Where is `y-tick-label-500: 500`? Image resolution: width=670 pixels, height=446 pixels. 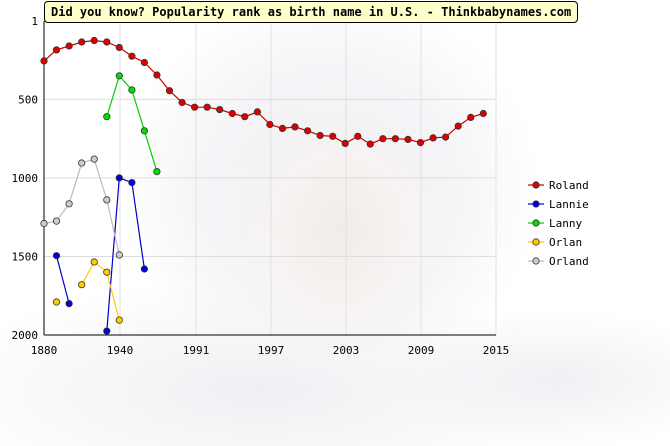 y-tick-label-500: 500 is located at coordinates (28, 99).